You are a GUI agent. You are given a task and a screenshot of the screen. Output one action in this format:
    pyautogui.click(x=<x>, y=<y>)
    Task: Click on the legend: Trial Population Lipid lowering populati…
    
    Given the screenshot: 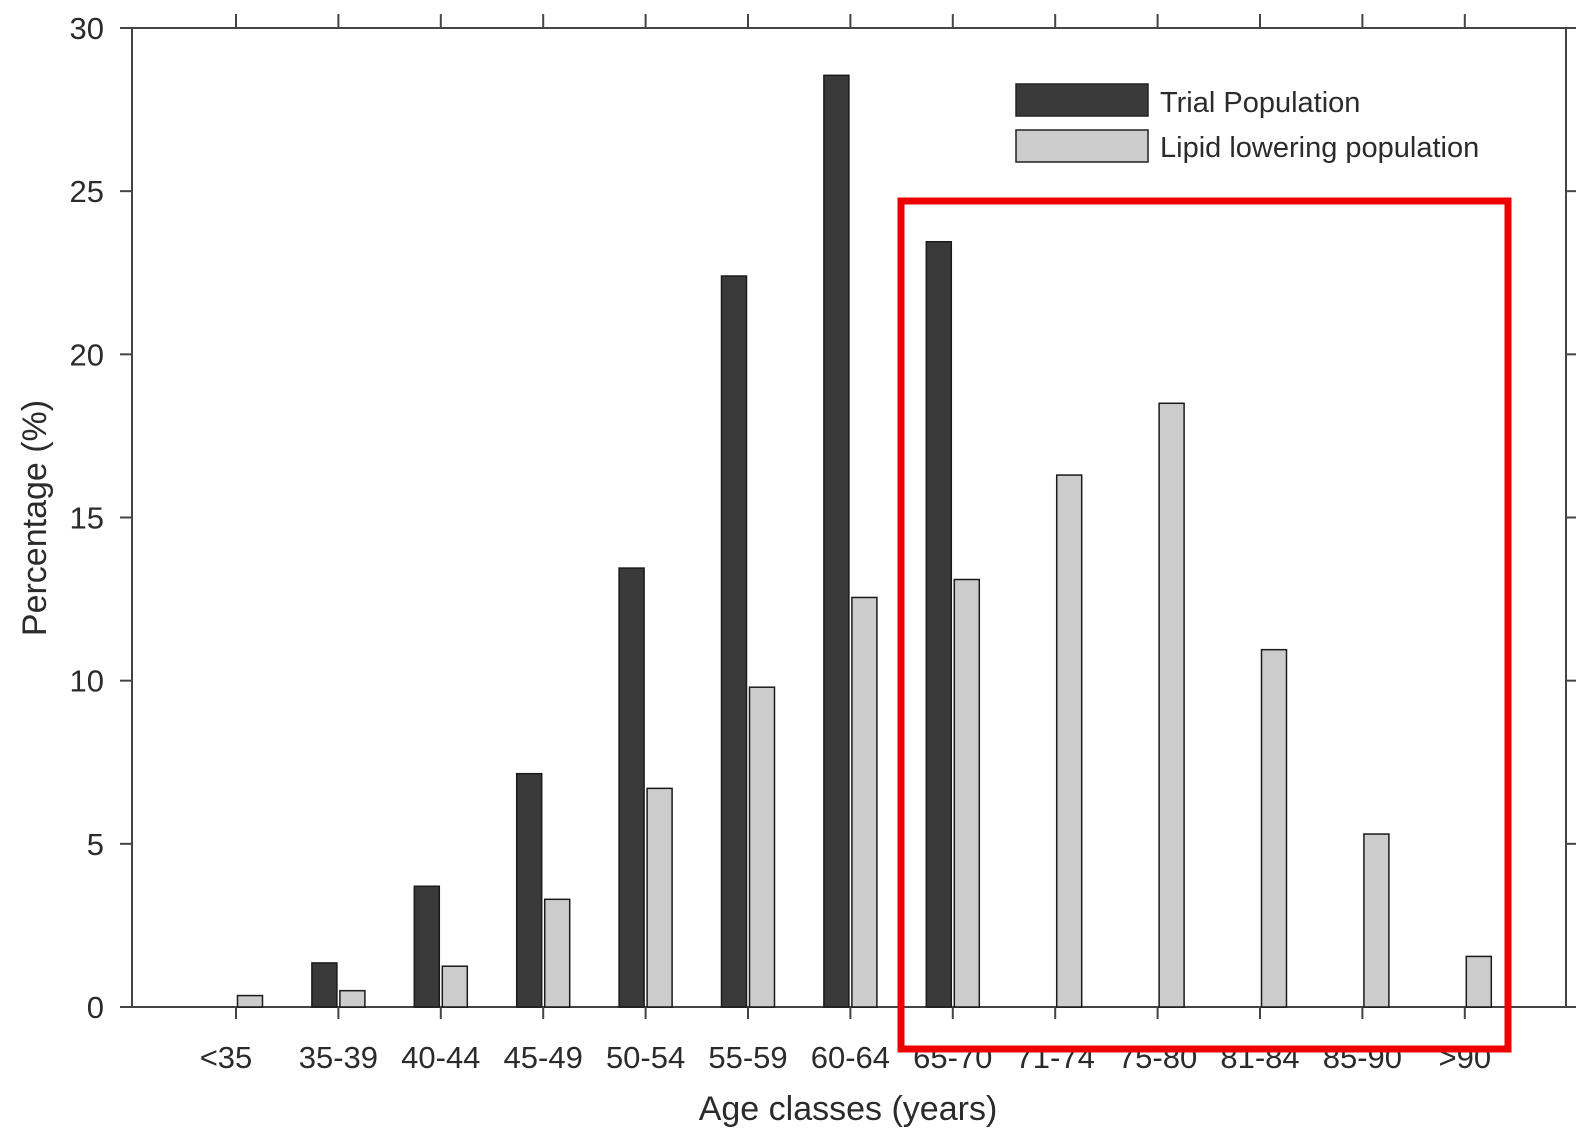 What is the action you would take?
    pyautogui.click(x=1247, y=123)
    